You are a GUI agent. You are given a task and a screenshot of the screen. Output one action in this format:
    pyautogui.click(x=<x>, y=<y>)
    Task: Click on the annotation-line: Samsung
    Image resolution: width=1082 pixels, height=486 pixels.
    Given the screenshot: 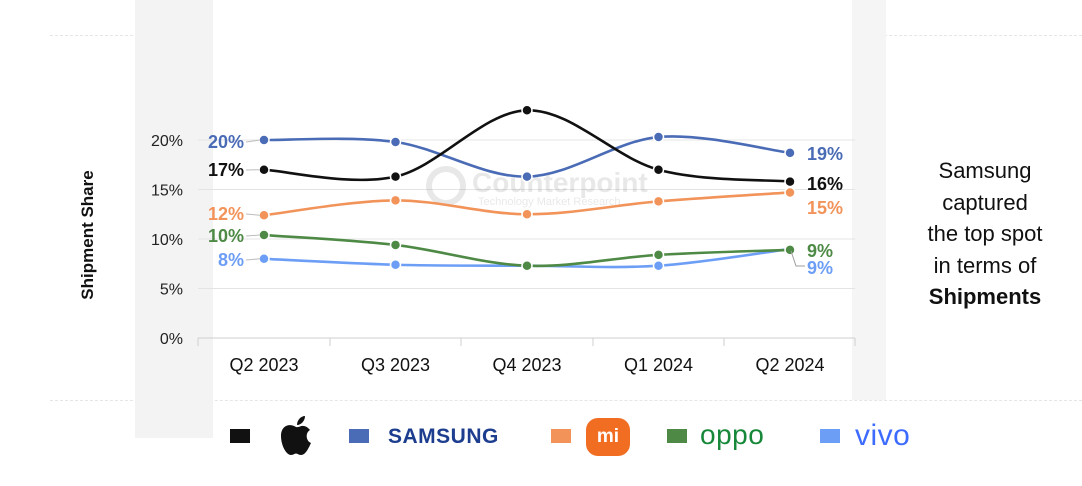 What is the action you would take?
    pyautogui.click(x=985, y=170)
    